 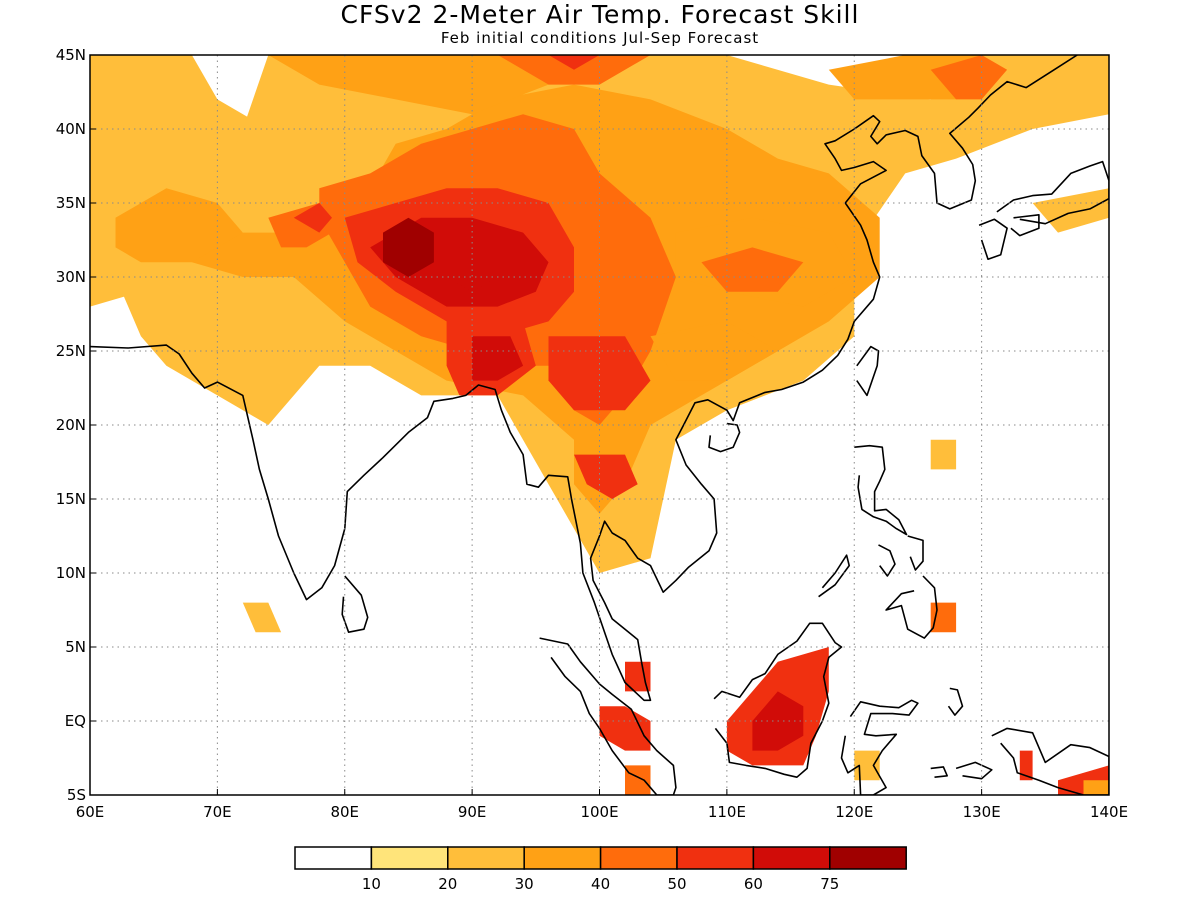 I want to click on tick-label-lat-10: 10N, so click(x=71, y=573).